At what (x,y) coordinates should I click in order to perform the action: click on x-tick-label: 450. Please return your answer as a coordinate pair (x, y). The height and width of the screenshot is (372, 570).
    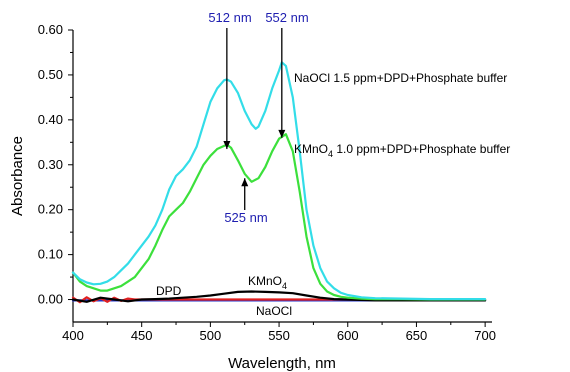
    Looking at the image, I should click on (142, 335).